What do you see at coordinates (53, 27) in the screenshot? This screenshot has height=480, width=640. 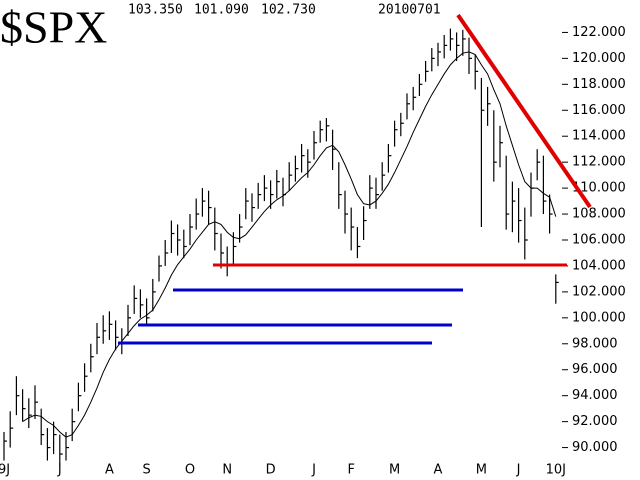 I see `chart-title: $SPX` at bounding box center [53, 27].